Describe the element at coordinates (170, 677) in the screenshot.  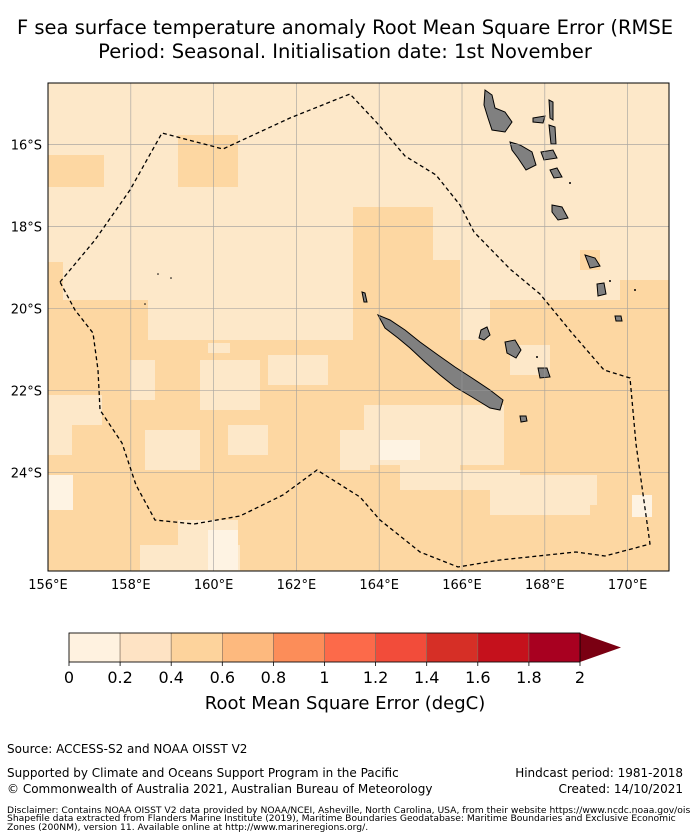
I see `colorbar-tick-label: 0.4` at that location.